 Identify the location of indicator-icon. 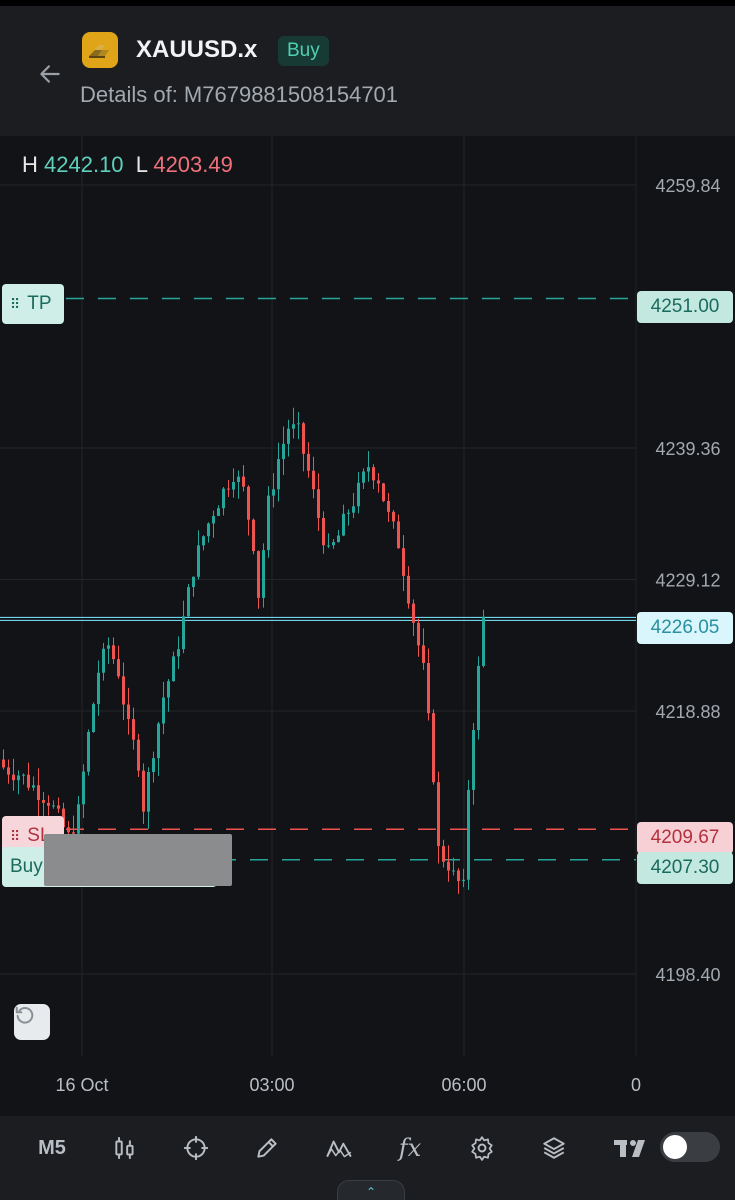
(339, 1149).